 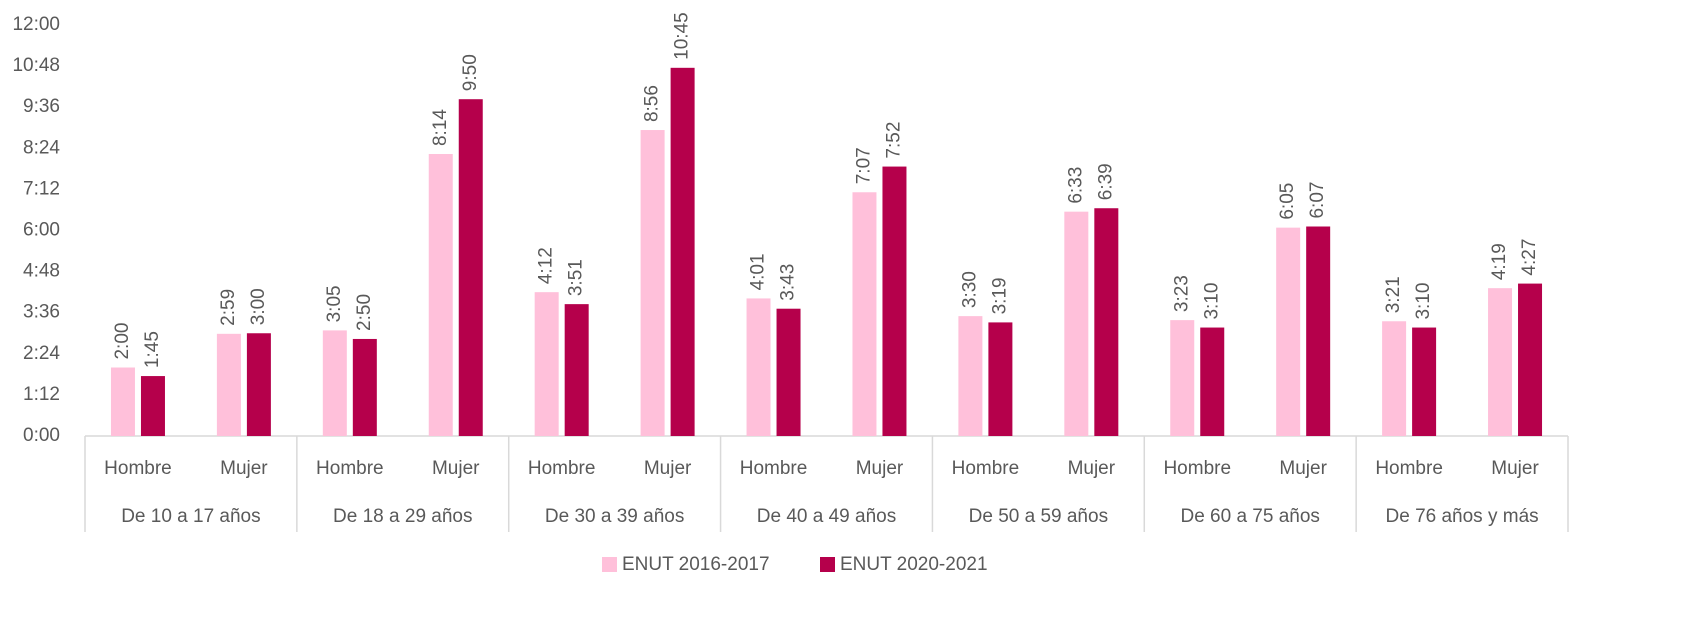 What do you see at coordinates (470, 72) in the screenshot?
I see `data-label: 9:50` at bounding box center [470, 72].